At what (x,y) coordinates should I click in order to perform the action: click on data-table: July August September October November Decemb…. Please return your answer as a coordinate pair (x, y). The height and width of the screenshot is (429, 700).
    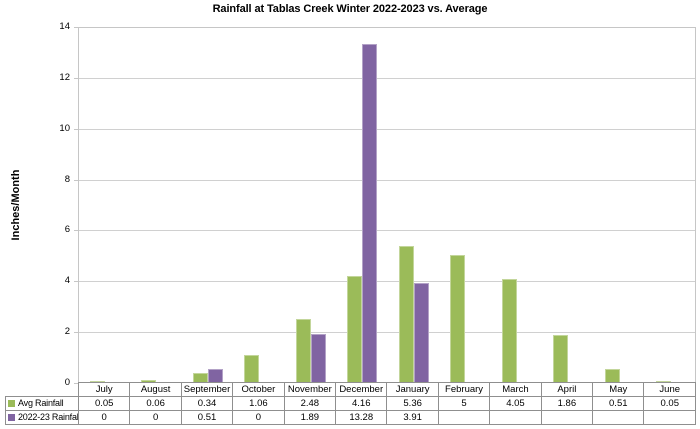
    Looking at the image, I should click on (350, 403).